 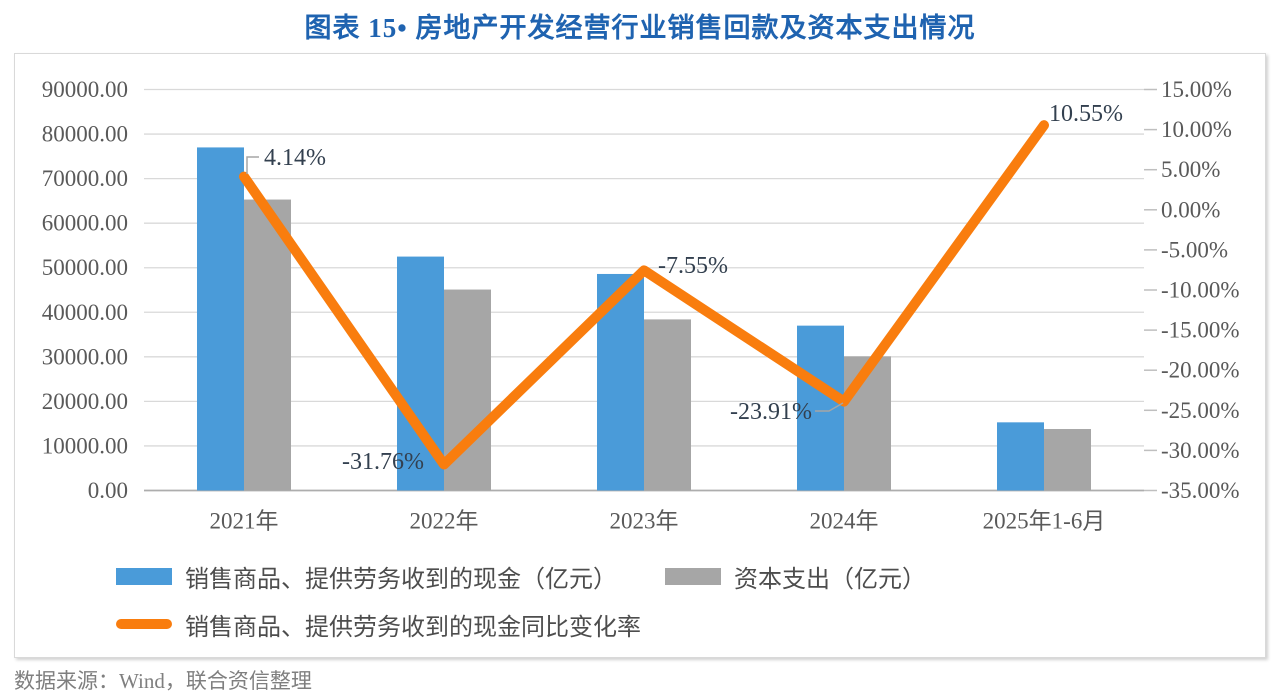 What do you see at coordinates (1200, 410) in the screenshot?
I see `svg-text: -25.00%` at bounding box center [1200, 410].